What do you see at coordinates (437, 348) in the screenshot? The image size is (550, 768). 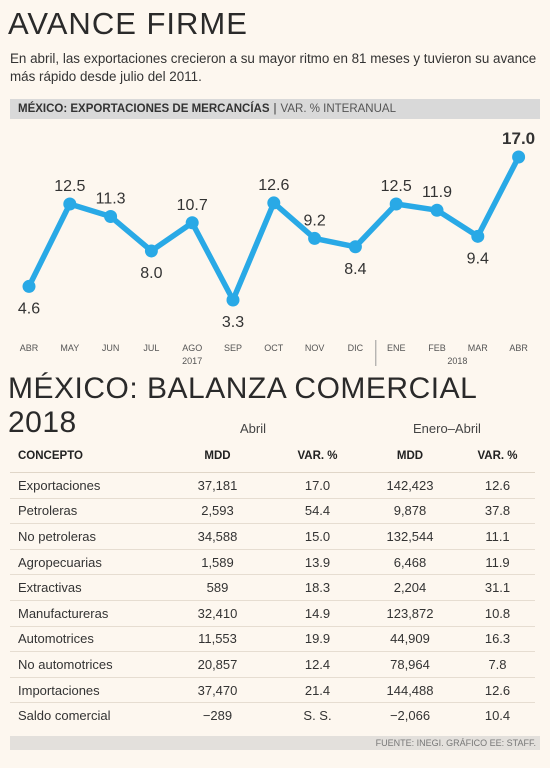 I see `x-tick-label: FEB` at bounding box center [437, 348].